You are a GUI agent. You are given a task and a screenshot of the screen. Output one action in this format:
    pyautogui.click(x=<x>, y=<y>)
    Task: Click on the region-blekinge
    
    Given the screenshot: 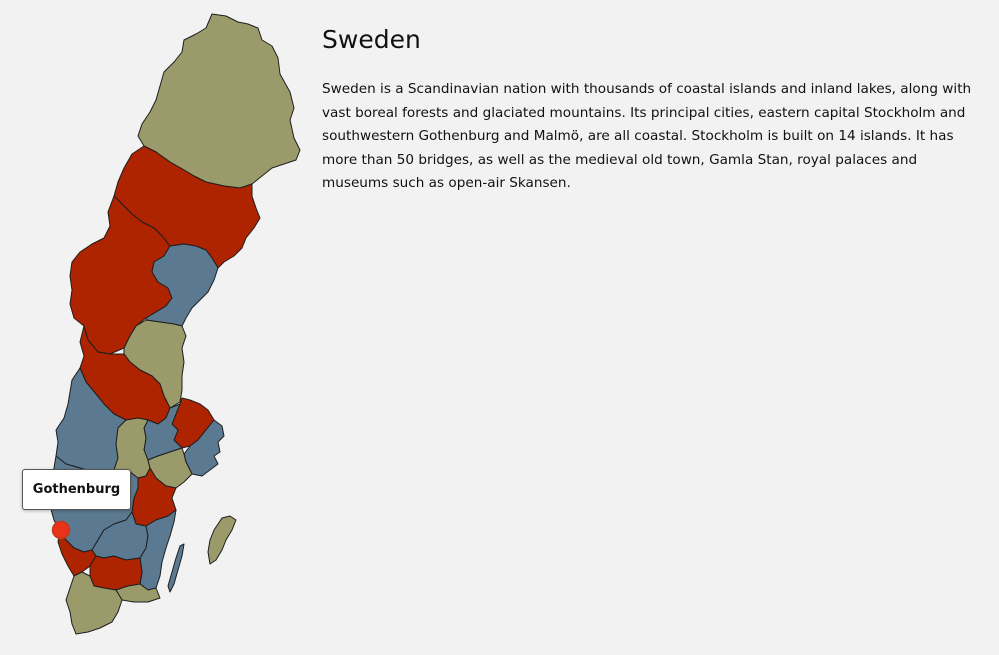 What is the action you would take?
    pyautogui.click(x=138, y=593)
    